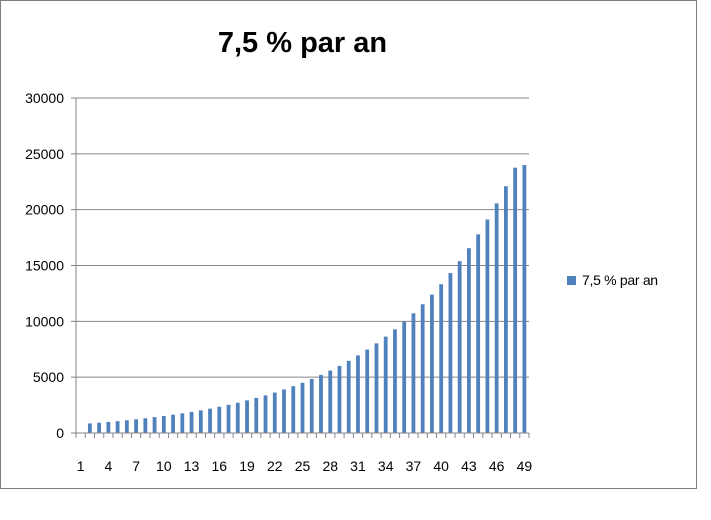 The height and width of the screenshot is (520, 711). I want to click on y-axis: 0 5000 10000 15000 20000 25000 30000, so click(51, 265).